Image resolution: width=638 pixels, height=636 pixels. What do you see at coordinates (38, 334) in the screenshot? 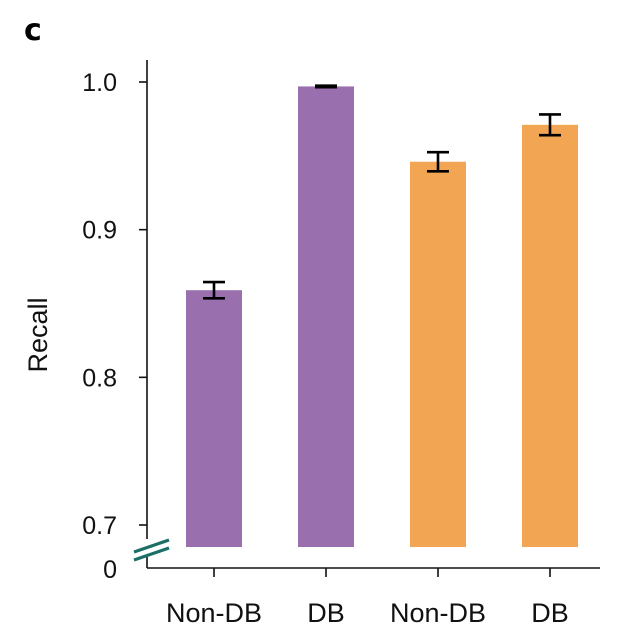
I see `y-axis-title: Recall` at bounding box center [38, 334].